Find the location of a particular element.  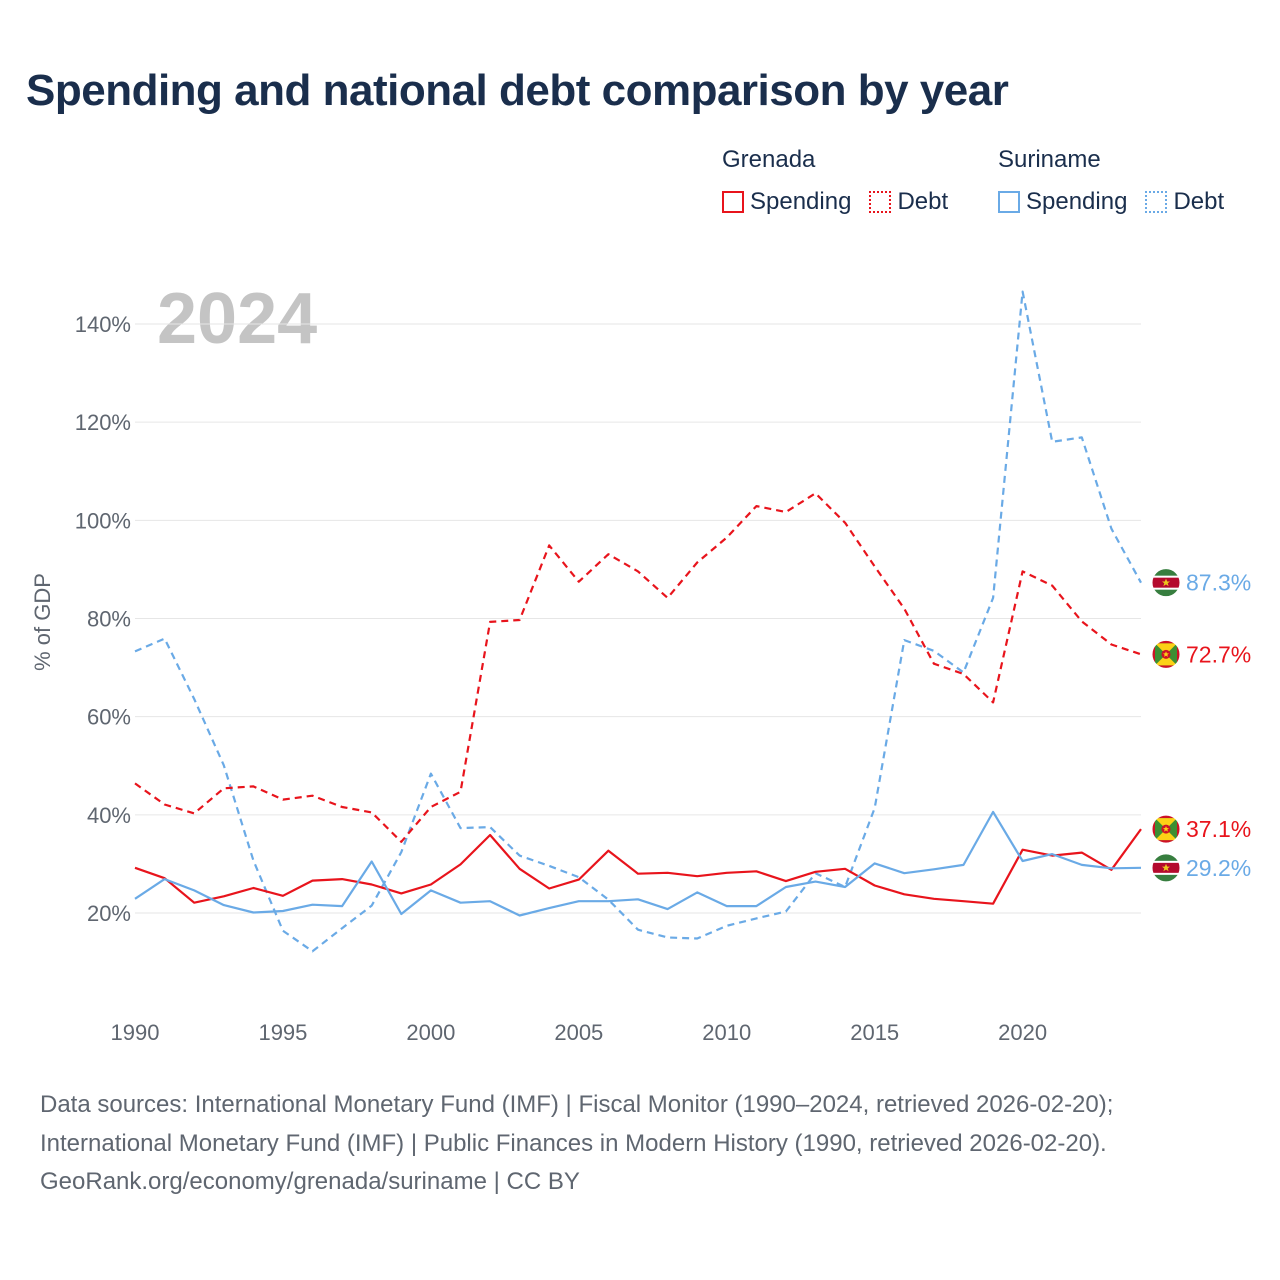

series-line-grenada-spending is located at coordinates (638, 866).